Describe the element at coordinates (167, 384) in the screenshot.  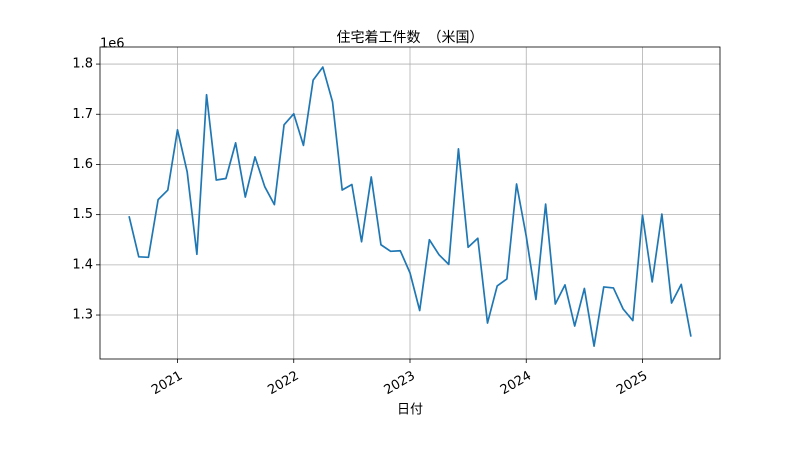
I see `x-tick-label: 2021` at that location.